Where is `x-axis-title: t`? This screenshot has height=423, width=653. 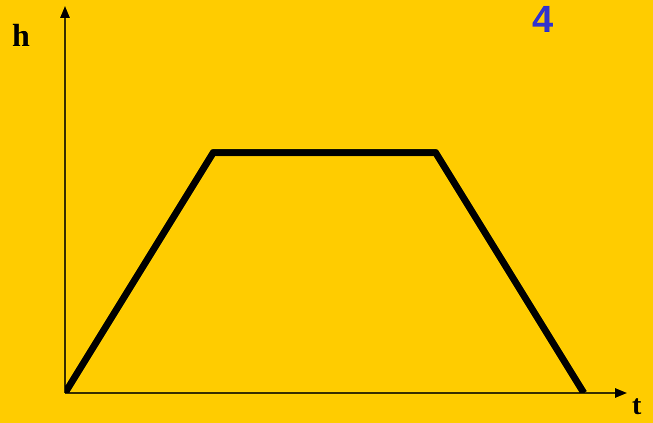 x-axis-title: t is located at coordinates (637, 405).